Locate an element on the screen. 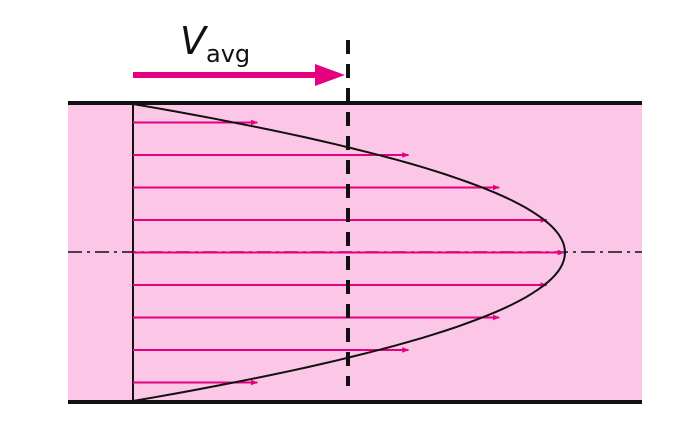 This screenshot has height=441, width=678. average-velocity-subscript: avg is located at coordinates (228, 54).